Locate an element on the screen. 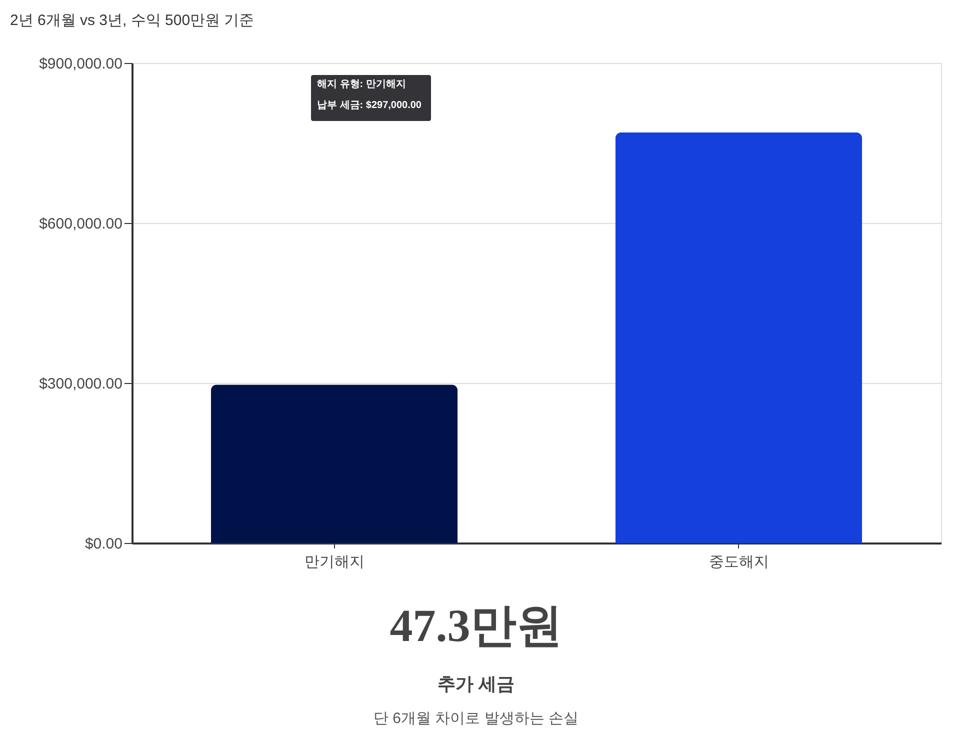  chart-title: 2년 6개월 vs 3년, 수익 500만원 기준 is located at coordinates (132, 20).